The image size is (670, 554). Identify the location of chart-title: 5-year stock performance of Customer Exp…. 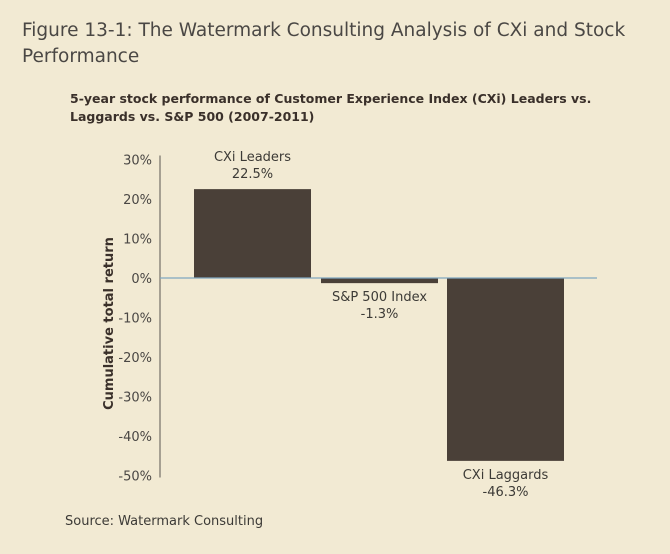
(331, 107).